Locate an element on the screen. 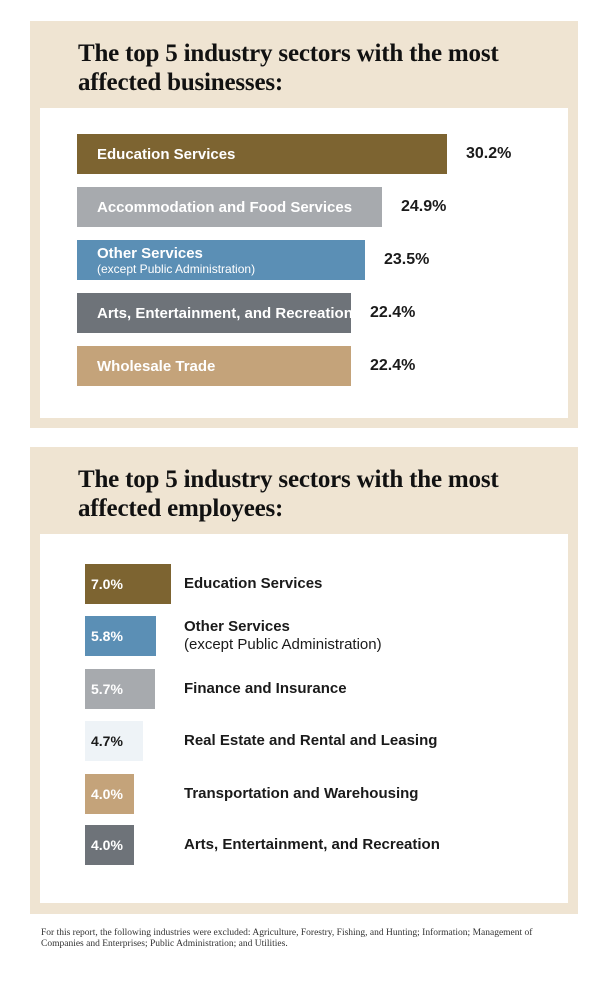  employee-bar-label: Finance and Insurance is located at coordinates (265, 689).